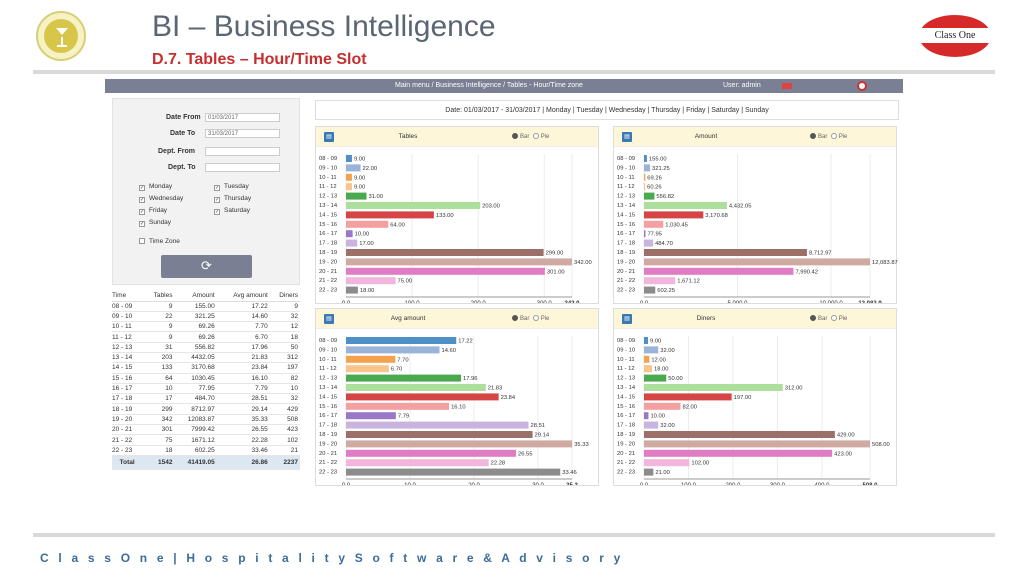  I want to click on dept-from-input, so click(242, 151).